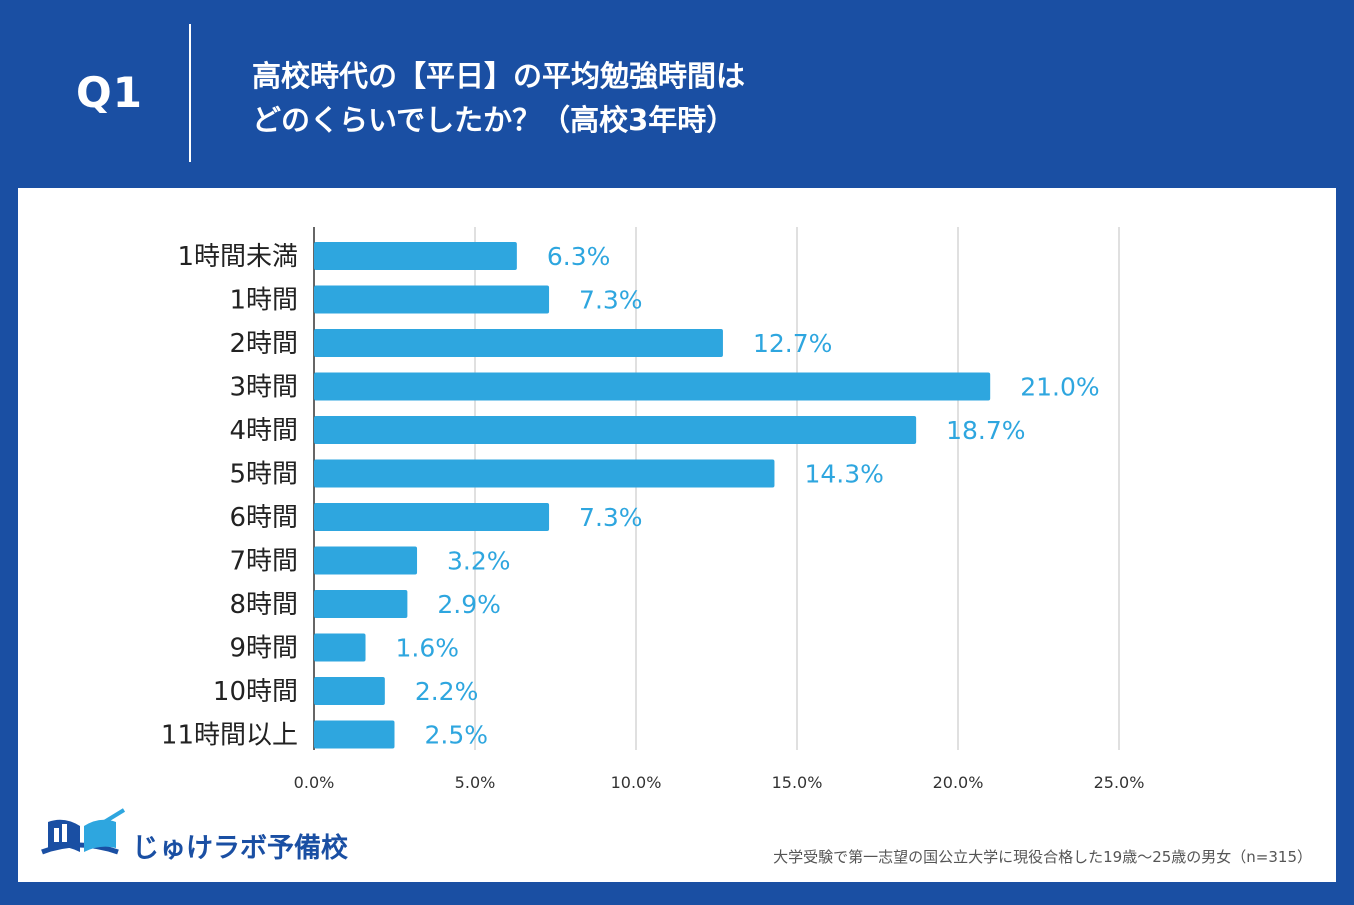  Describe the element at coordinates (1119, 782) in the screenshot. I see `x-tick-label: 25.0%` at that location.